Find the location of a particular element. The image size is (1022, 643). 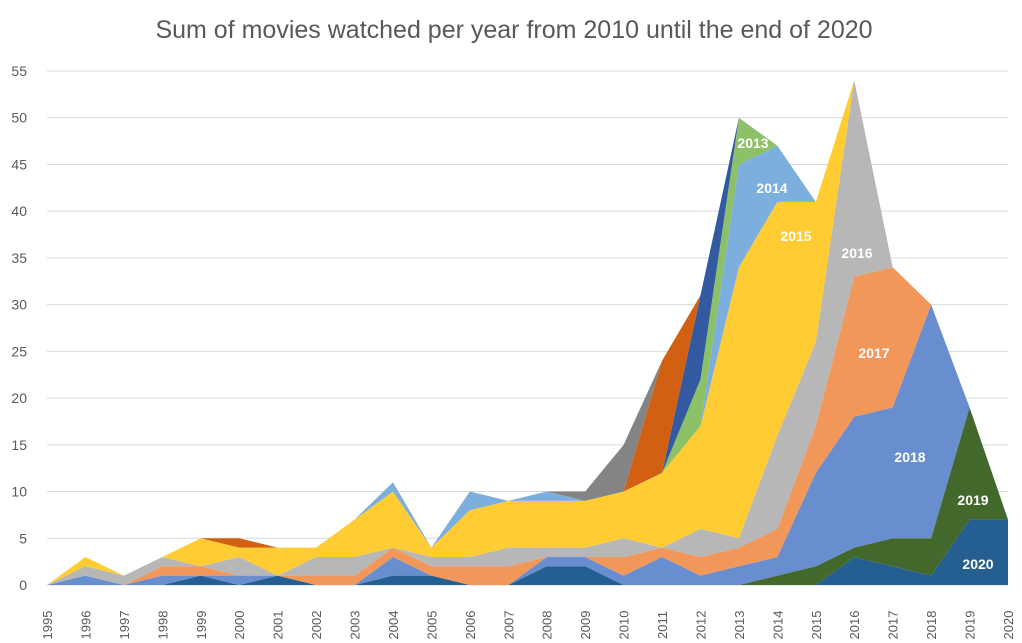

x-tick-label: 2009 is located at coordinates (585, 625).